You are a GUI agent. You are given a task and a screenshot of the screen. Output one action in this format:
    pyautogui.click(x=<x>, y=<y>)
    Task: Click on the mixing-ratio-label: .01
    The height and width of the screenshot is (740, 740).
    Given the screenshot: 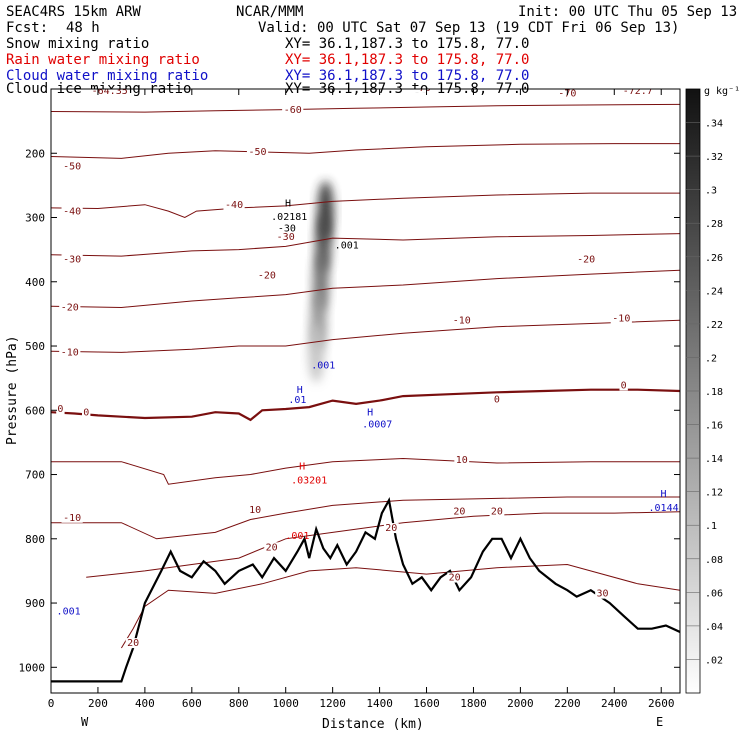 What is the action you would take?
    pyautogui.click(x=297, y=400)
    